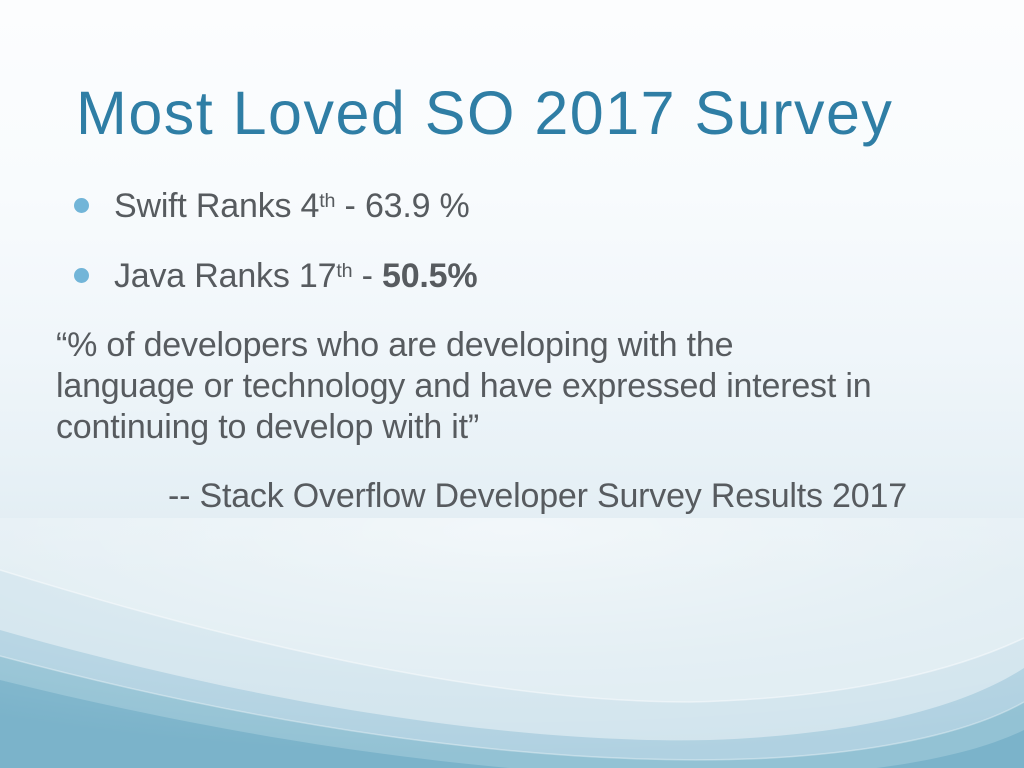 Image resolution: width=1024 pixels, height=768 pixels. I want to click on bullet-java-prefix: Java Ranks 17, so click(225, 276).